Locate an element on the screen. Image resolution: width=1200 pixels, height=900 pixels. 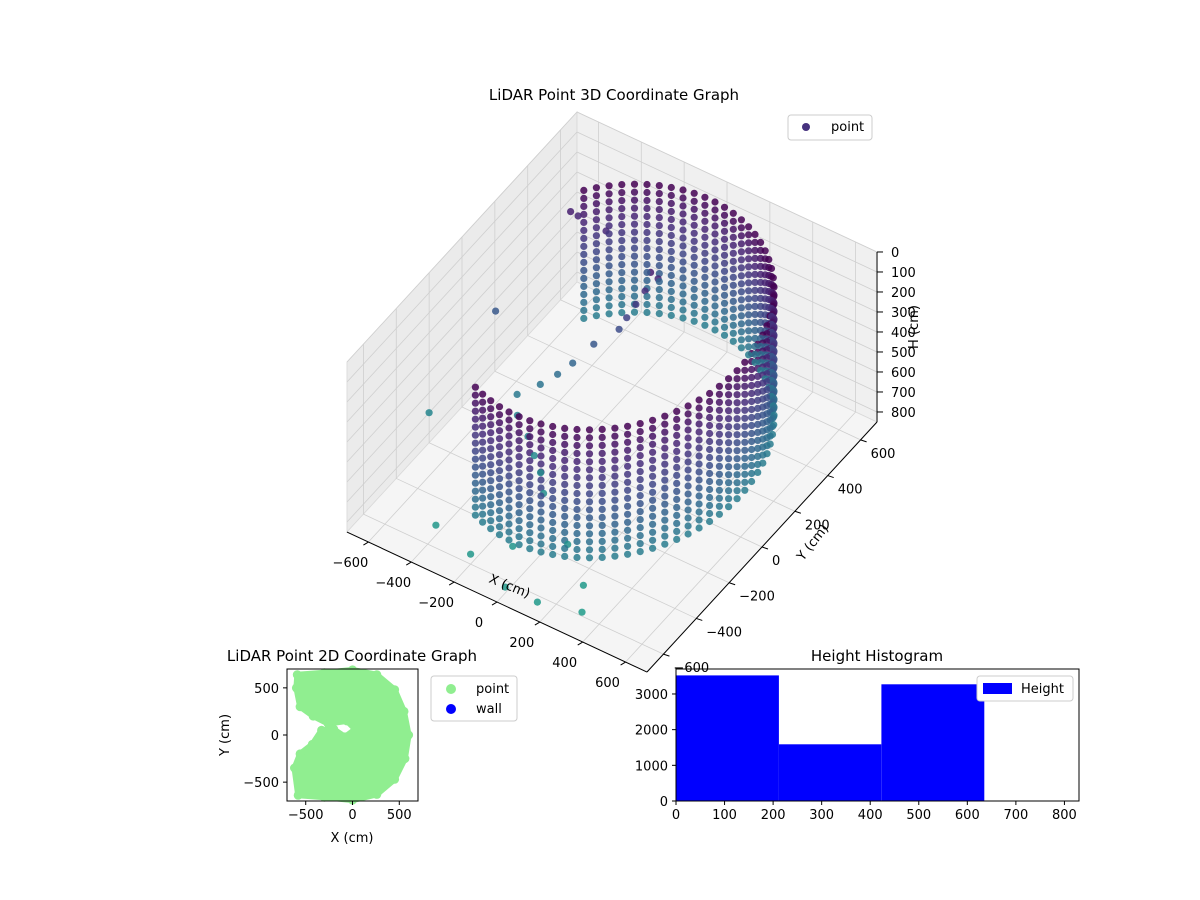
grid-y-floor is located at coordinates (546, 548).